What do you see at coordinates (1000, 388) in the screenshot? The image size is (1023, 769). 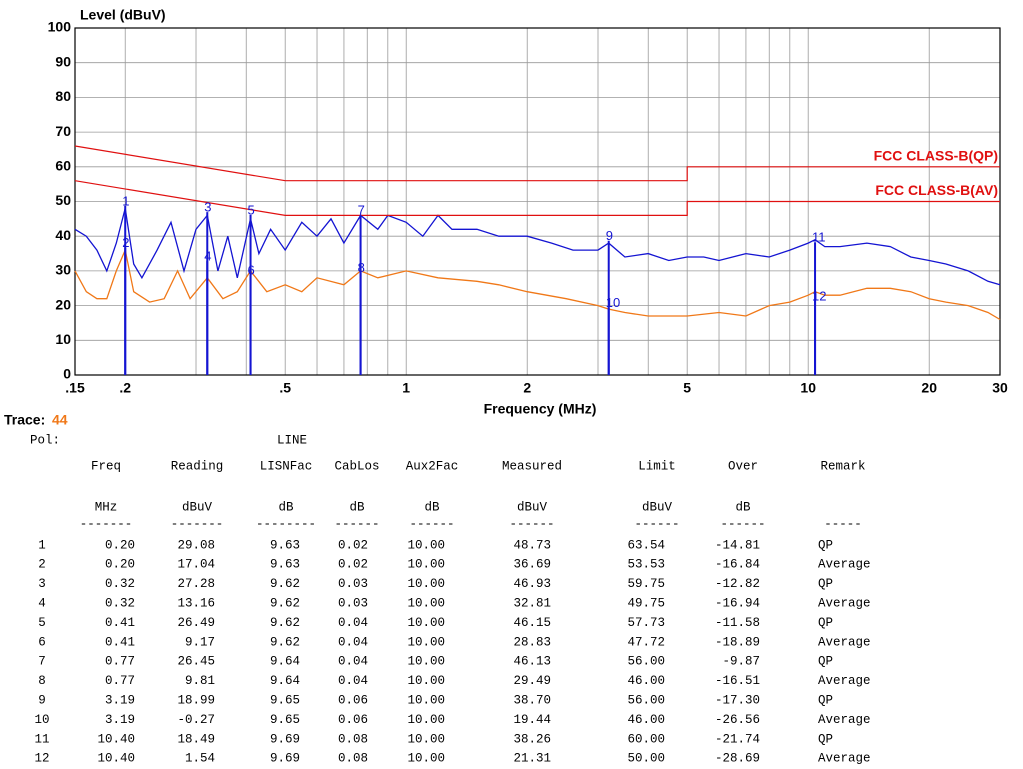 I see `x-tick-label: 30` at bounding box center [1000, 388].